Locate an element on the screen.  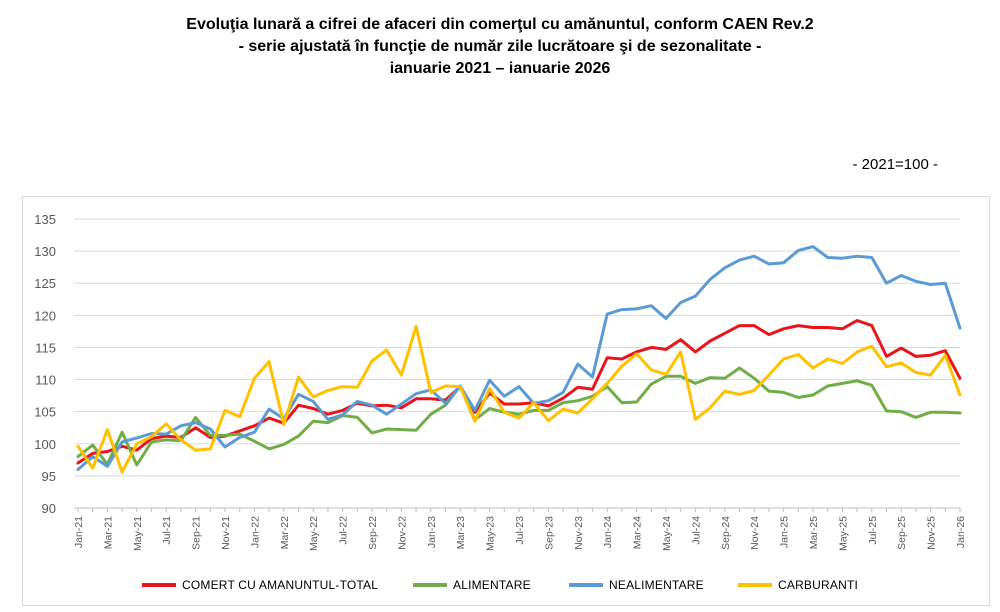
legend-swatch-nealimentare is located at coordinates (586, 585).